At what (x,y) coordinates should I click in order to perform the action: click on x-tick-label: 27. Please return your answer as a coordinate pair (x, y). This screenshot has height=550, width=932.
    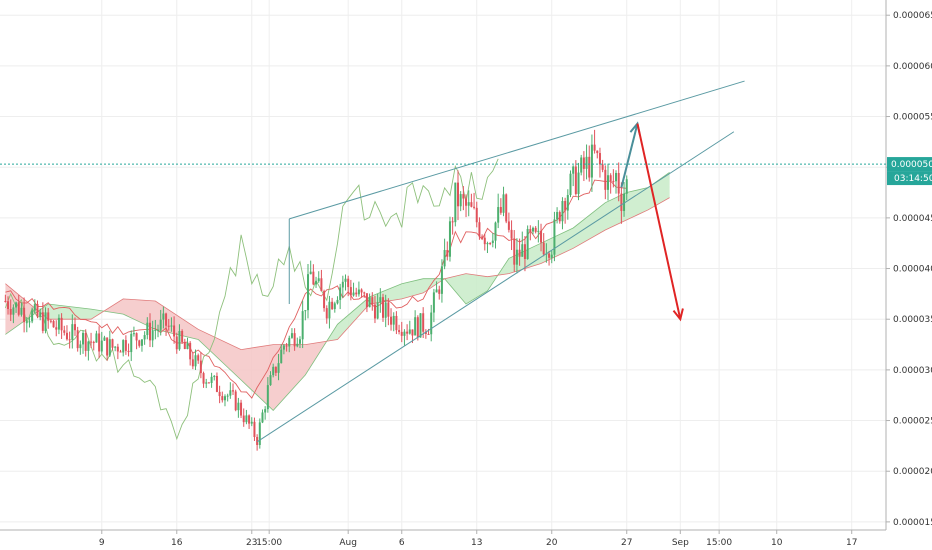
    Looking at the image, I should click on (626, 543).